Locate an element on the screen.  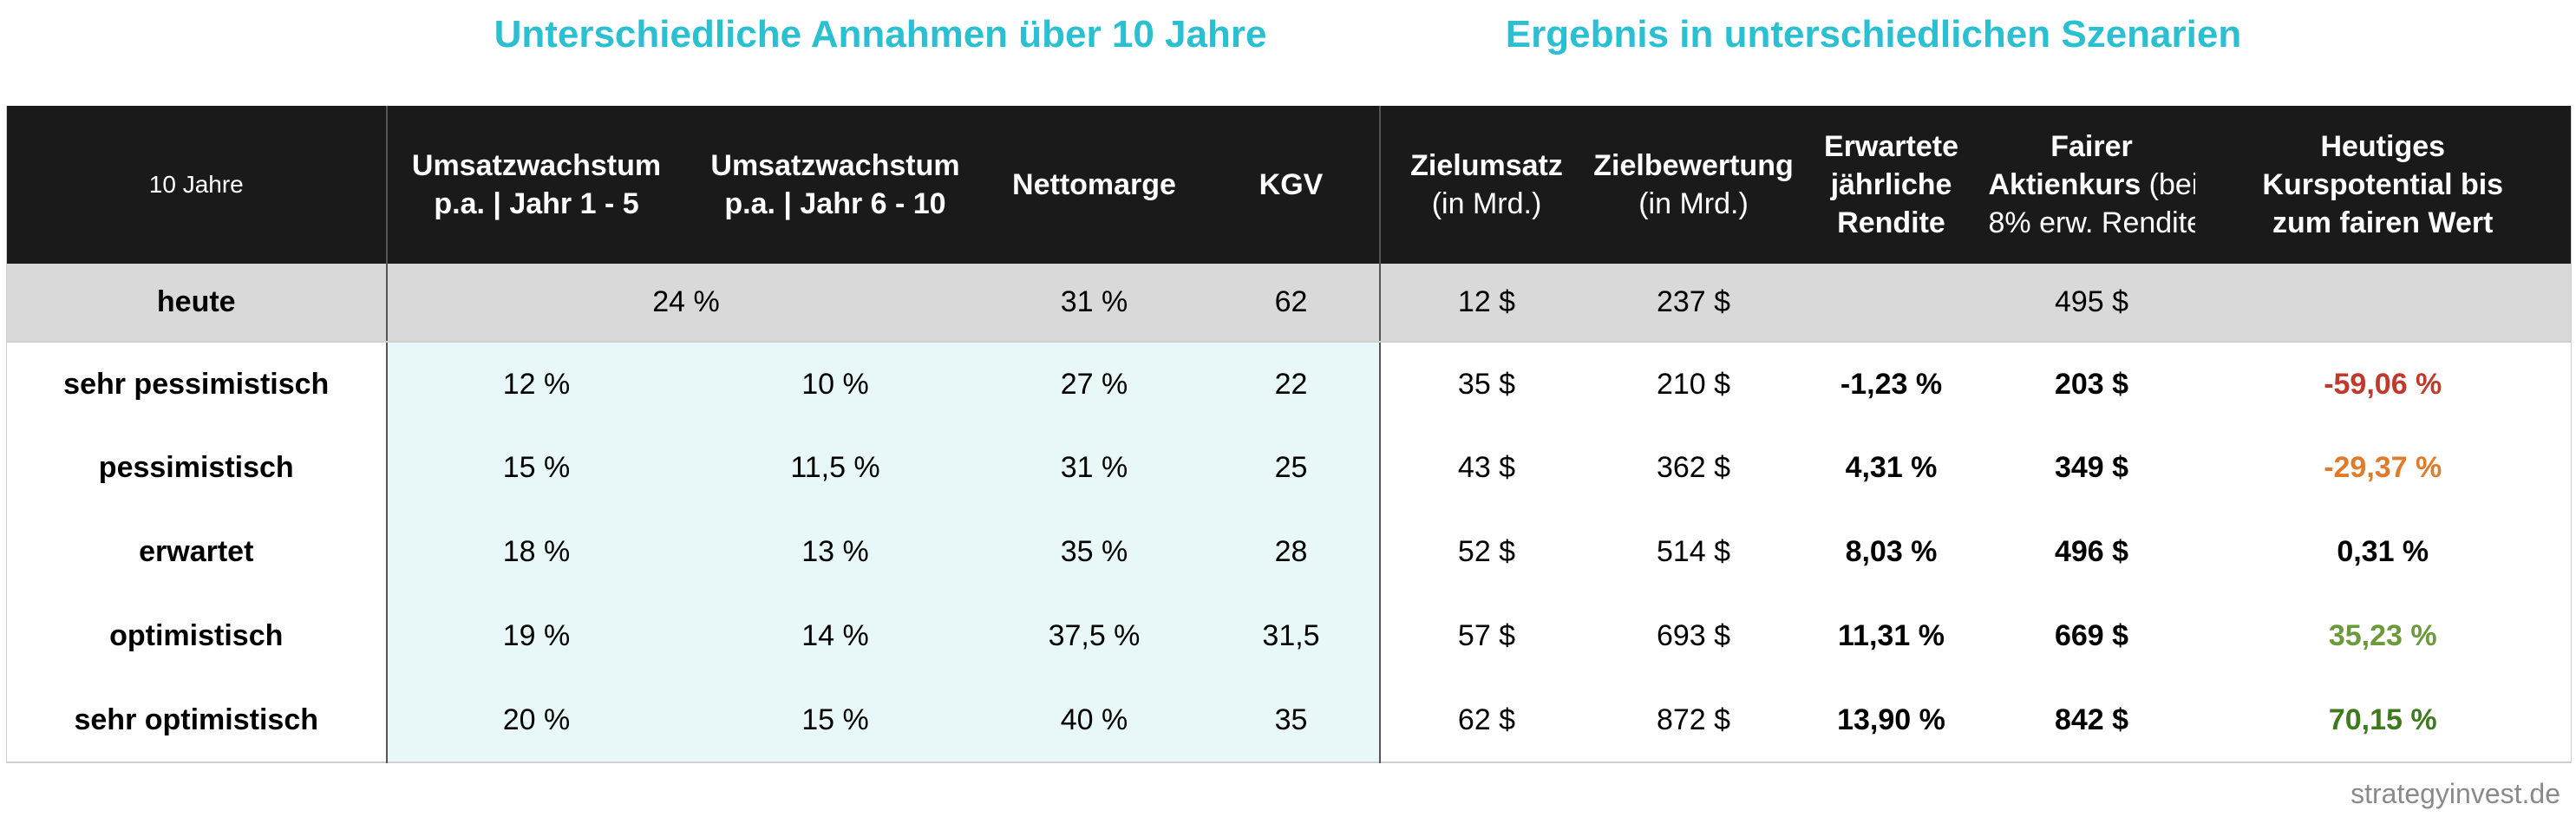
header-target-revenue-line1: Zielumsatz is located at coordinates (1486, 165).